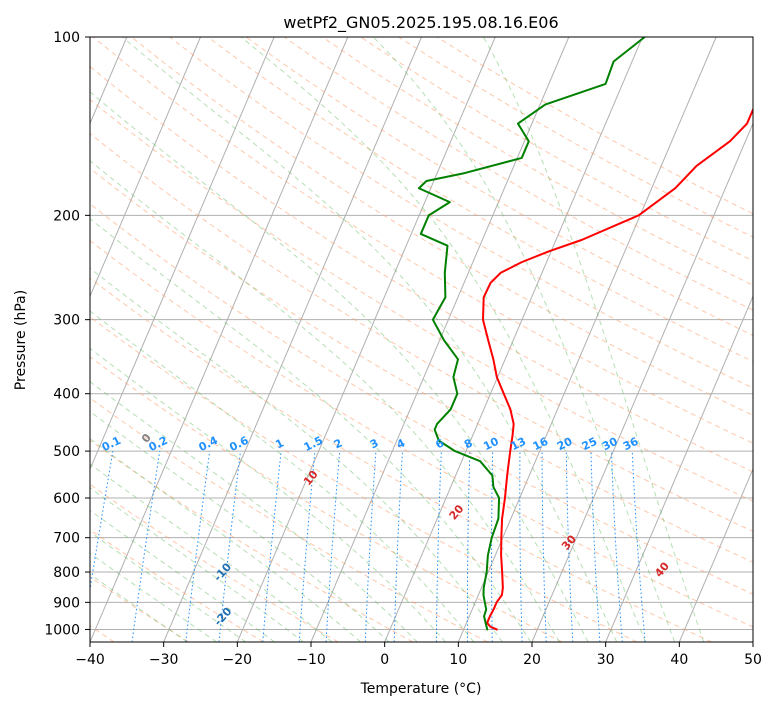 The width and height of the screenshot is (775, 712). What do you see at coordinates (565, 444) in the screenshot?
I see `mixing-ratio-label: 20` at bounding box center [565, 444].